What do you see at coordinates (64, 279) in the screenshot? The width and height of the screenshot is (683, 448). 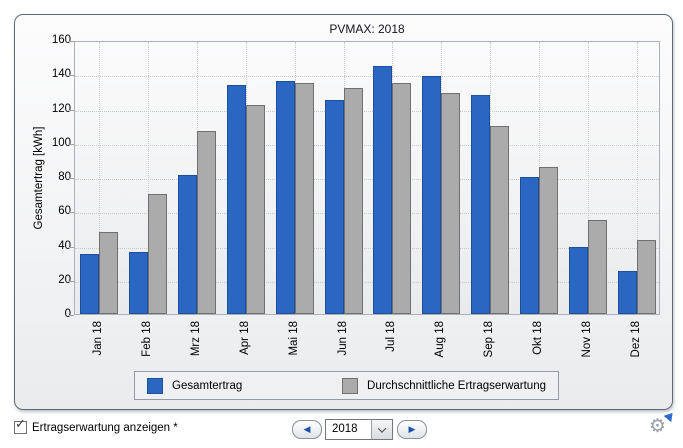 I see `y-tick-label: 20` at bounding box center [64, 279].